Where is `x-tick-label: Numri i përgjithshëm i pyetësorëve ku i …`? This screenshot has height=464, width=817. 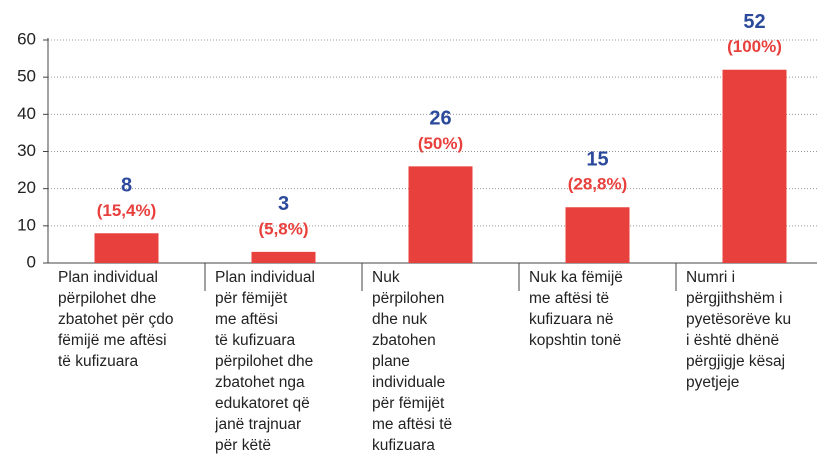
x-tick-label: Numri i përgjithshëm i pyetësorëve ku i … is located at coordinates (739, 330).